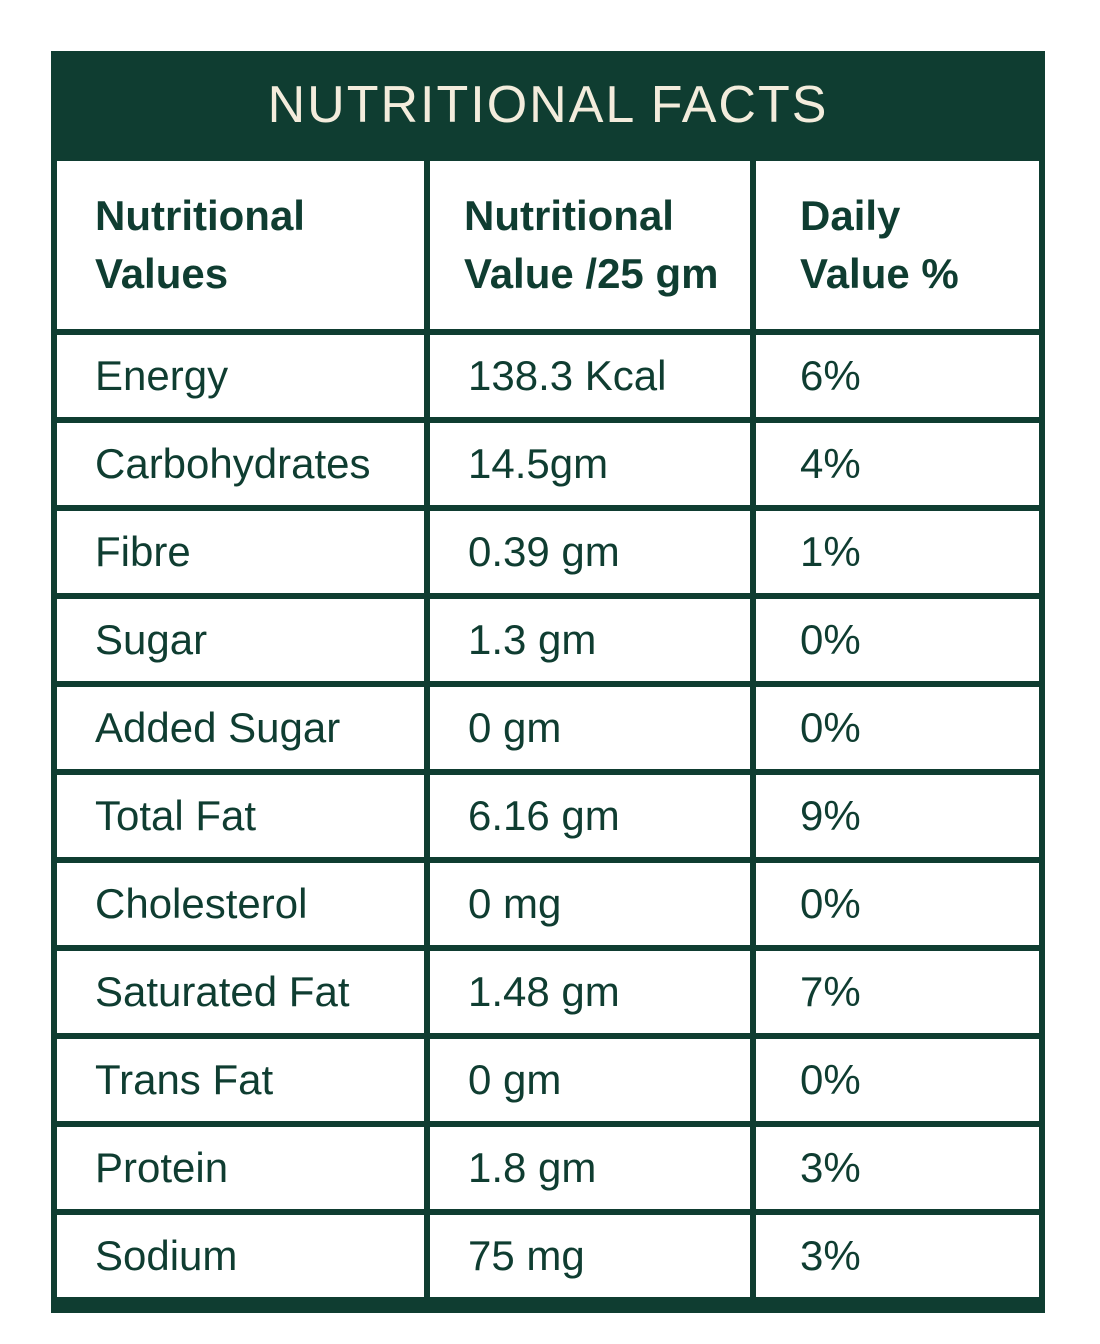  Describe the element at coordinates (240, 992) in the screenshot. I see `nutrient-name: Saturated Fat` at that location.